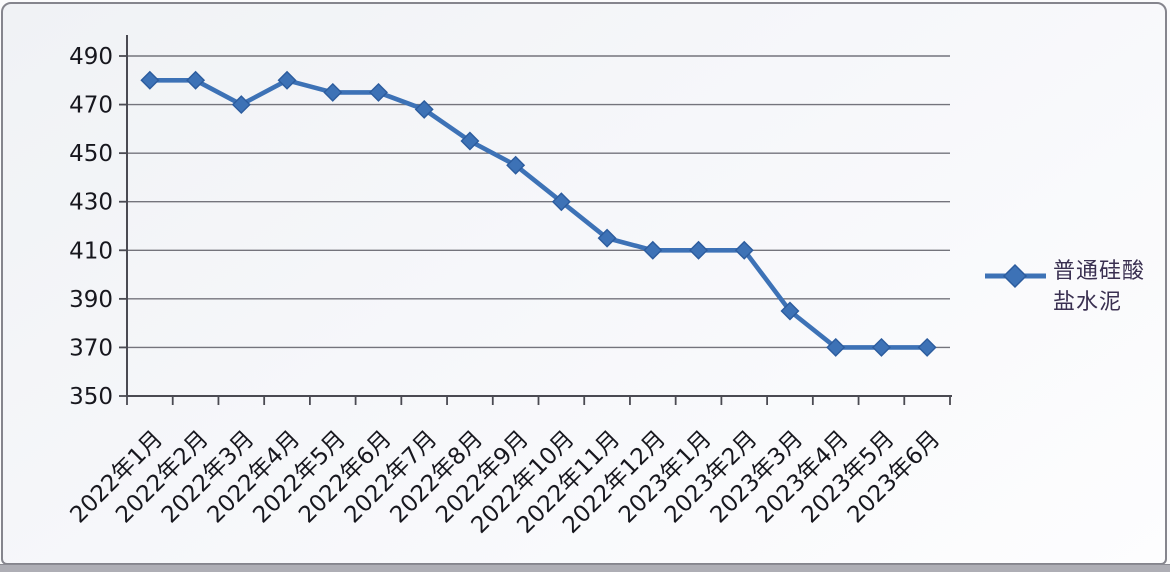 The height and width of the screenshot is (572, 1170). I want to click on window-bottom-edge, so click(585, 568).